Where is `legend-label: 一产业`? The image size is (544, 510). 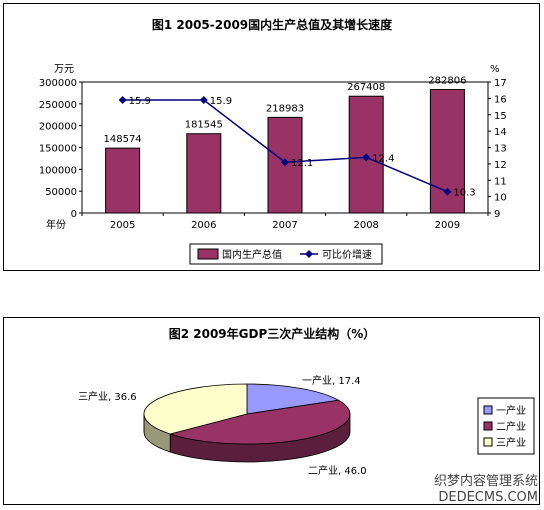
legend-label: 一产业 is located at coordinates (511, 410).